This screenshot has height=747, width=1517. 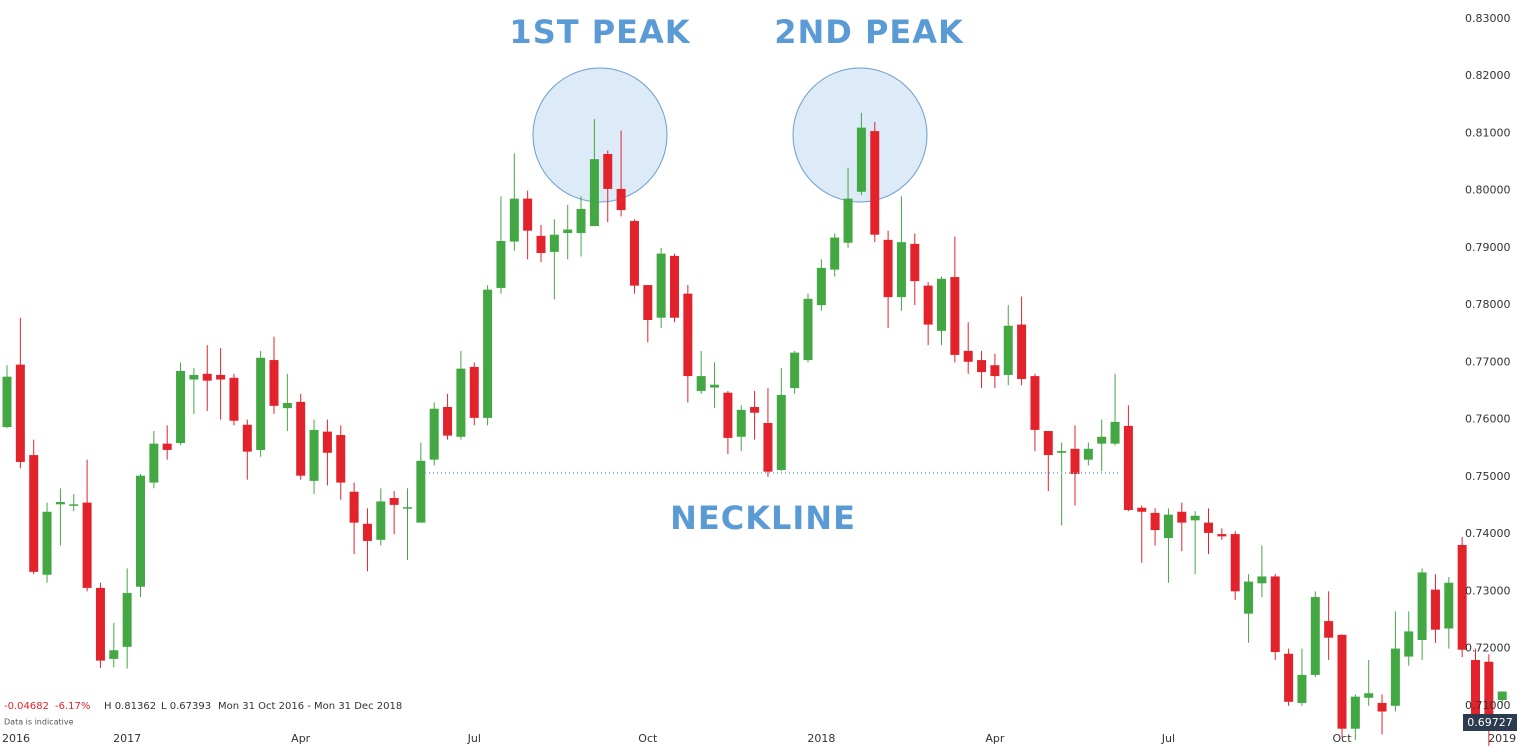 I want to click on x-tick-label: Jul, so click(x=1168, y=738).